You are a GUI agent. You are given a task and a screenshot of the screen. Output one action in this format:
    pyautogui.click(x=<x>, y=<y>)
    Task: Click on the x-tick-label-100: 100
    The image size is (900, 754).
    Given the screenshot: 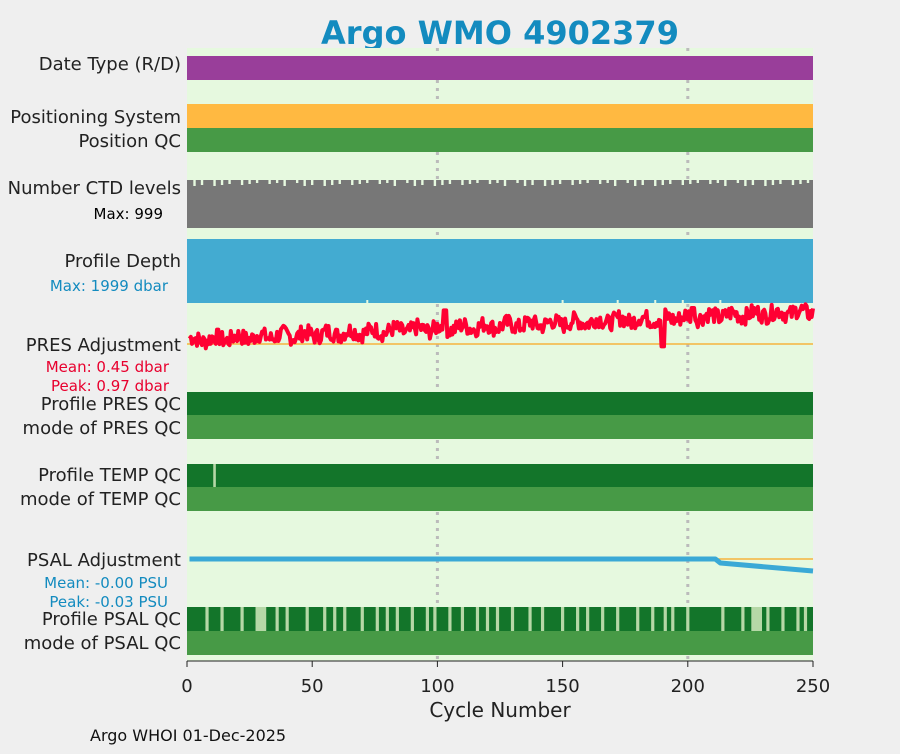 What is the action you would take?
    pyautogui.click(x=437, y=686)
    